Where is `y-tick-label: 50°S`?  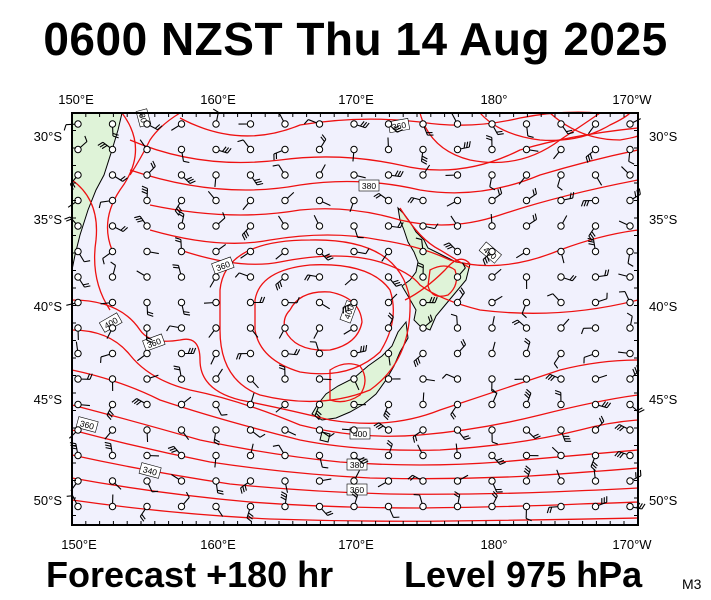 y-tick-label: 50°S is located at coordinates (48, 500).